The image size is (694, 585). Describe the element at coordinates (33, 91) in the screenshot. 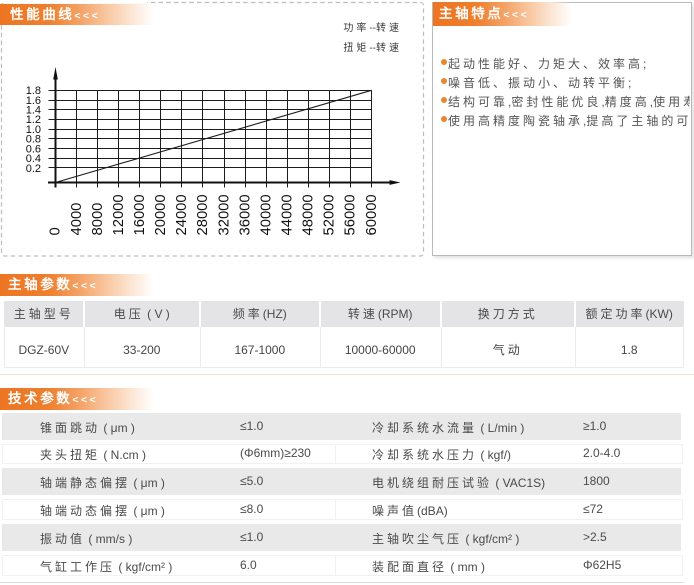

I see `svg-text: 1.8` at that location.